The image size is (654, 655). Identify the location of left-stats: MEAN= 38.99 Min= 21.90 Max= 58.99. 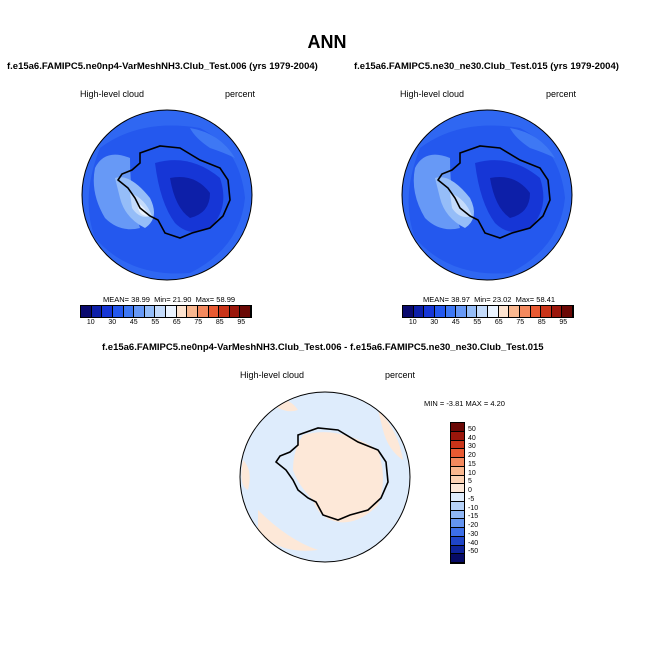
(169, 299).